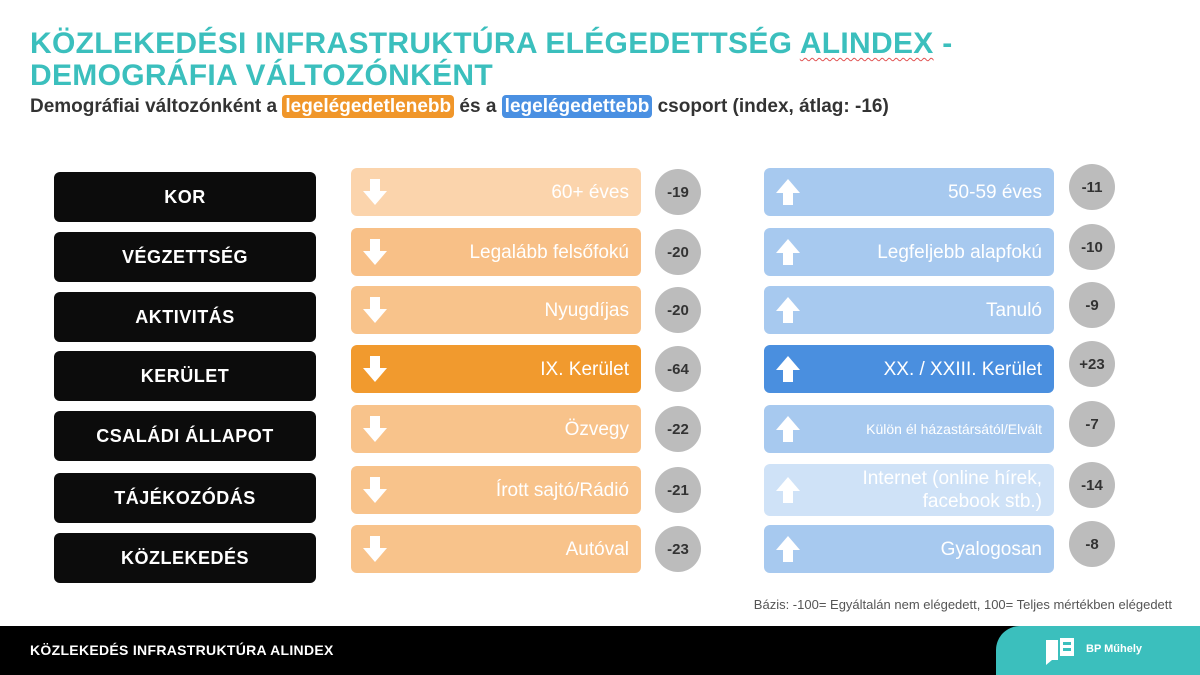 This screenshot has height=675, width=1200. What do you see at coordinates (185, 498) in the screenshot?
I see `category-label: TÁJÉKOZÓDÁS` at bounding box center [185, 498].